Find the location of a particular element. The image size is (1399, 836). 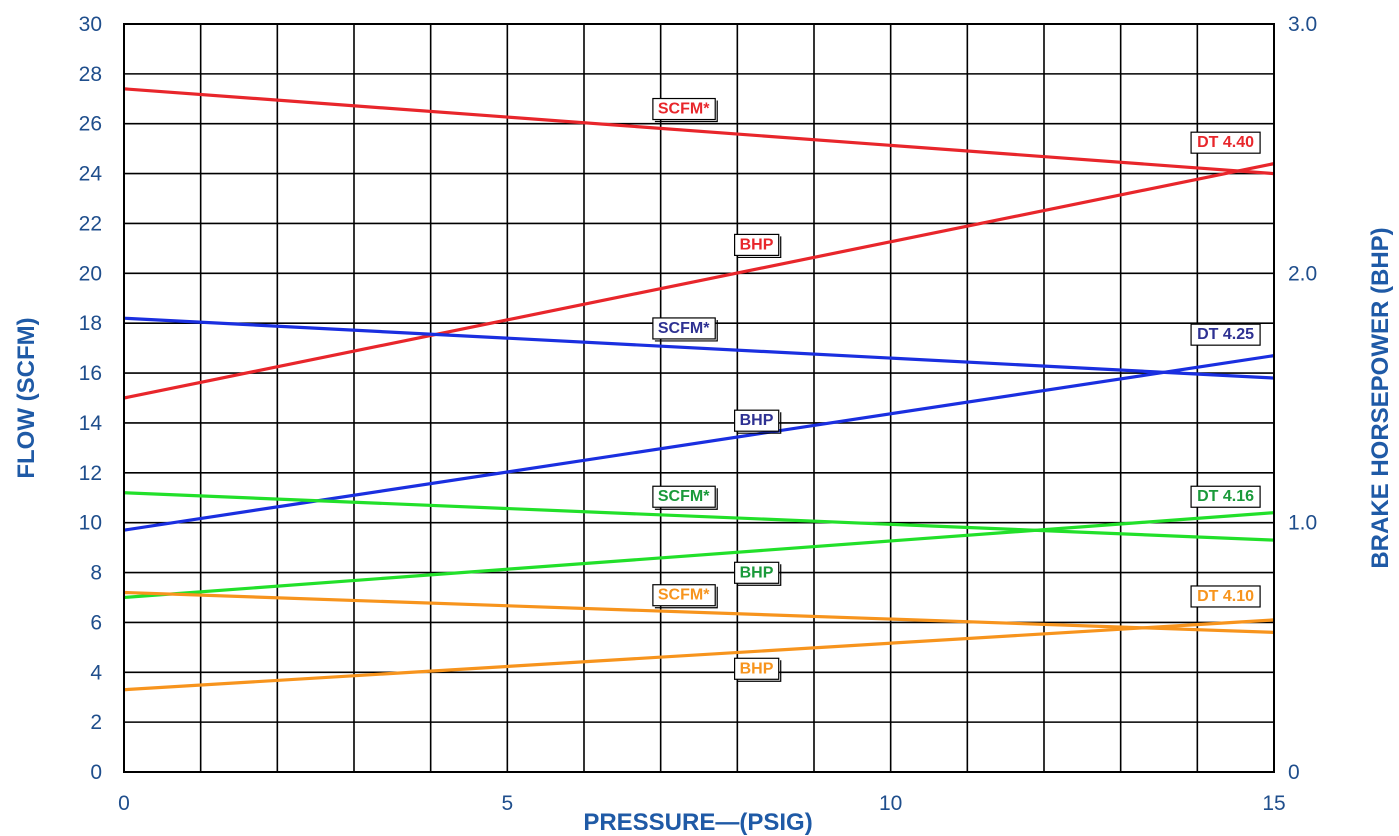

y-tick-label: 28 is located at coordinates (90, 74).